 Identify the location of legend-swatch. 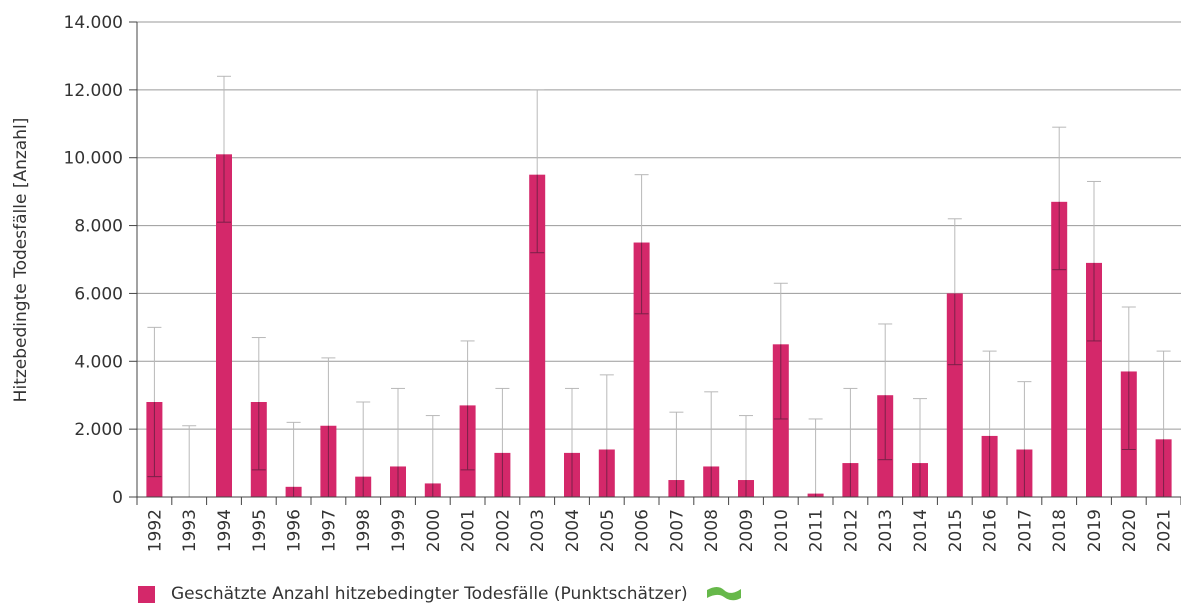
(146, 594).